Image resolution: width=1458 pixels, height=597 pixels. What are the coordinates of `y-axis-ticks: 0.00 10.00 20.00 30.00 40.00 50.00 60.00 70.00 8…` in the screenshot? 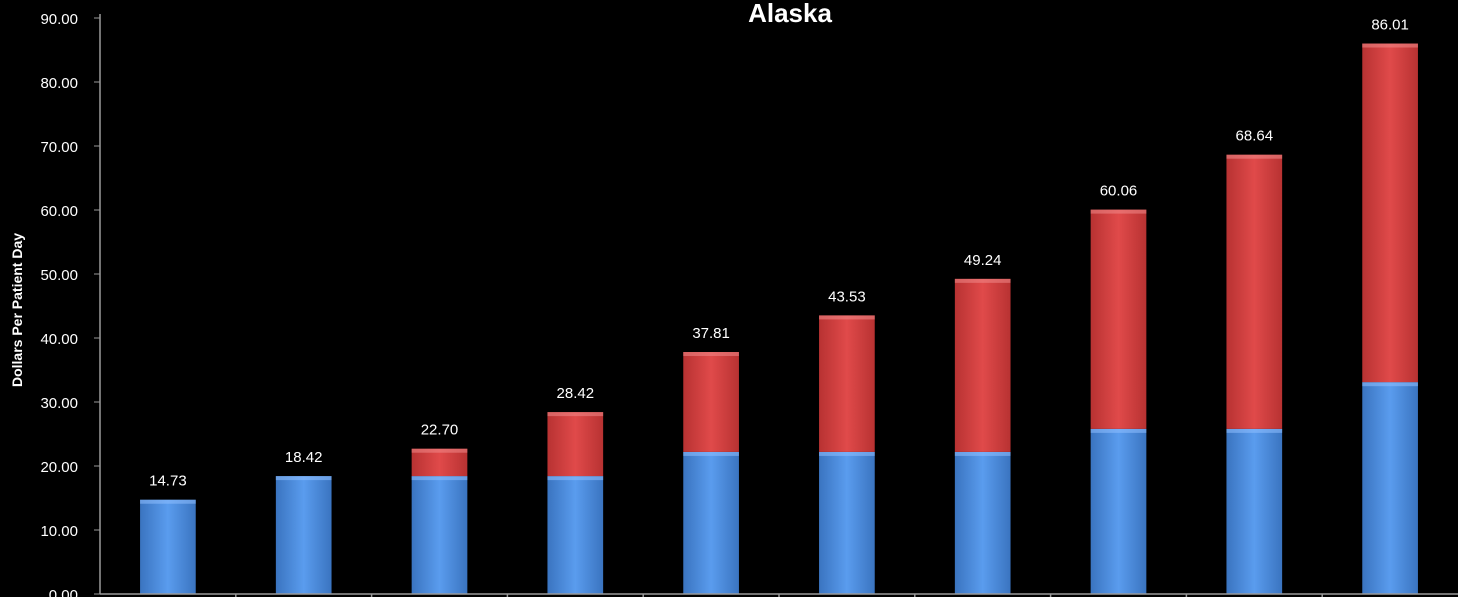 It's located at (70, 304).